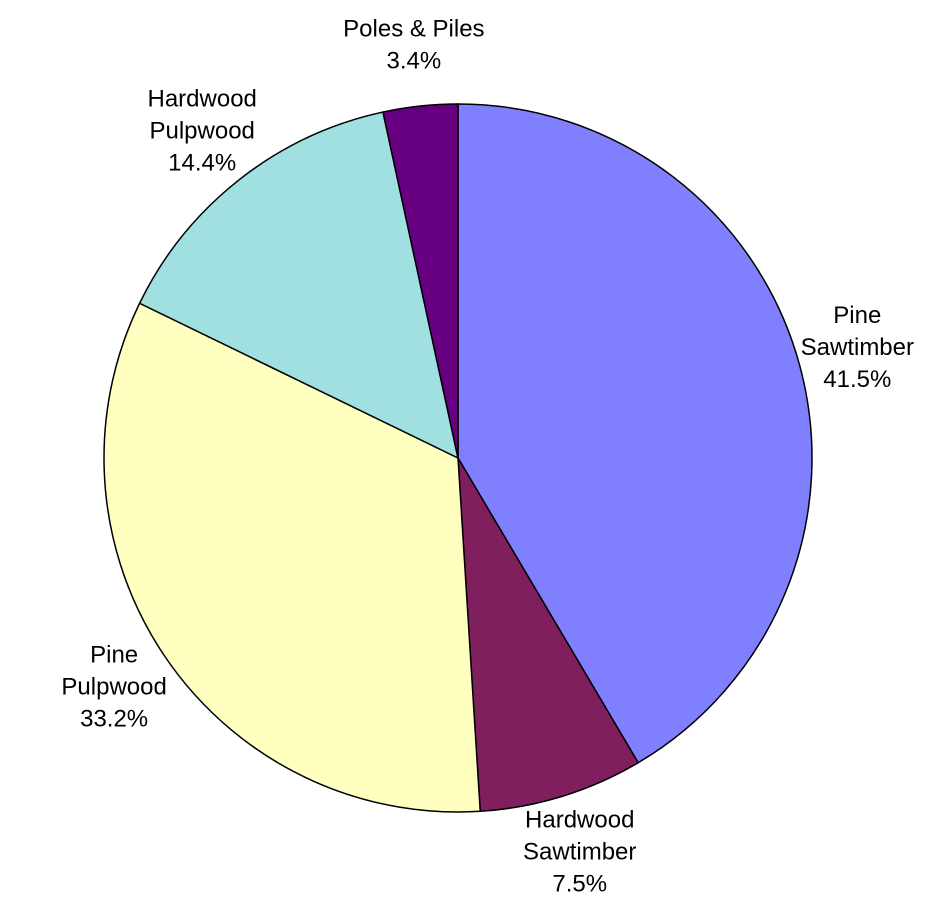 The height and width of the screenshot is (917, 937). Describe the element at coordinates (420, 281) in the screenshot. I see `slice-poles-piles` at that location.